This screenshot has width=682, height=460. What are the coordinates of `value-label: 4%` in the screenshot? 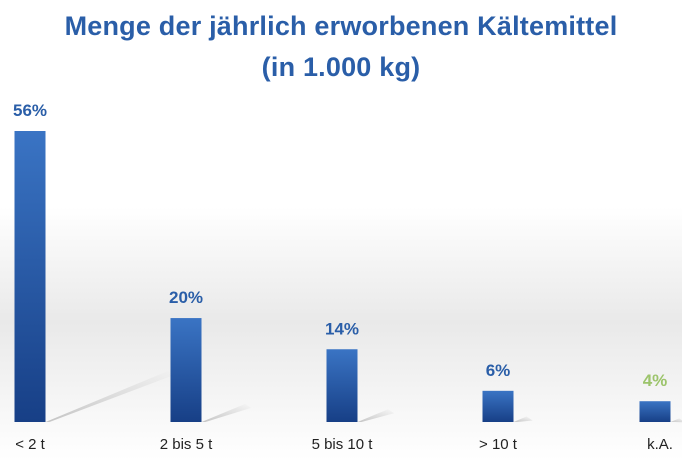 It's located at (655, 380).